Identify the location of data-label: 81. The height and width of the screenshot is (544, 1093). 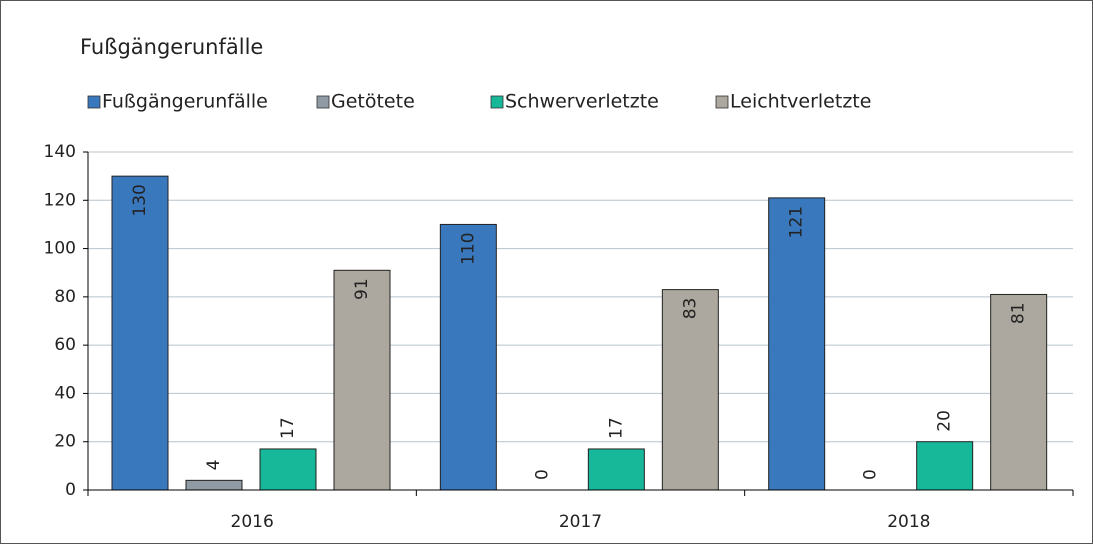
(1019, 313).